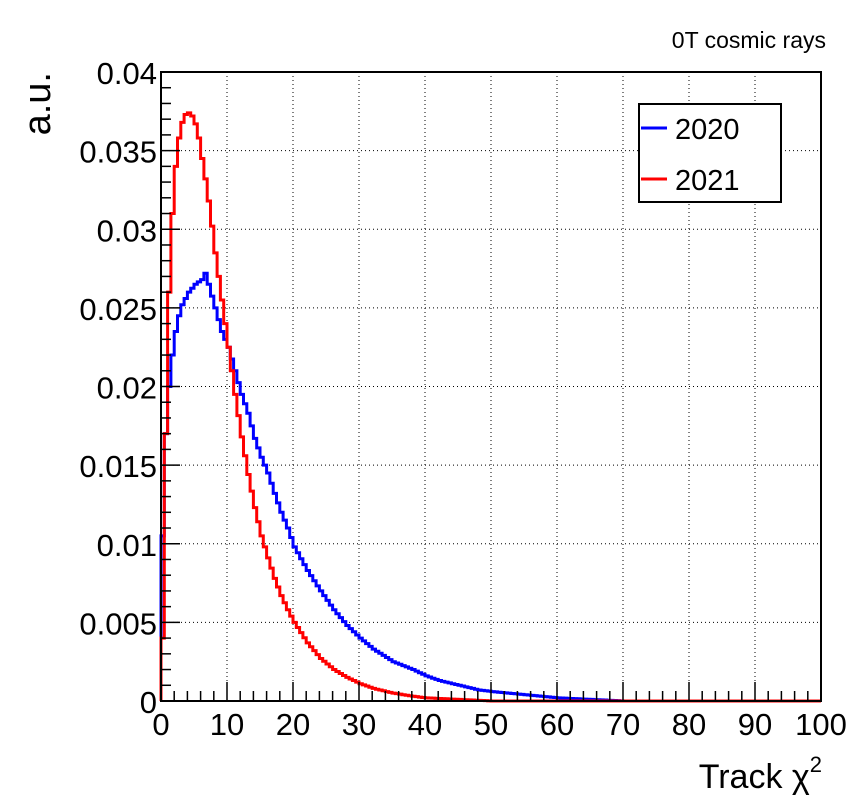  I want to click on legend-box, so click(710, 153).